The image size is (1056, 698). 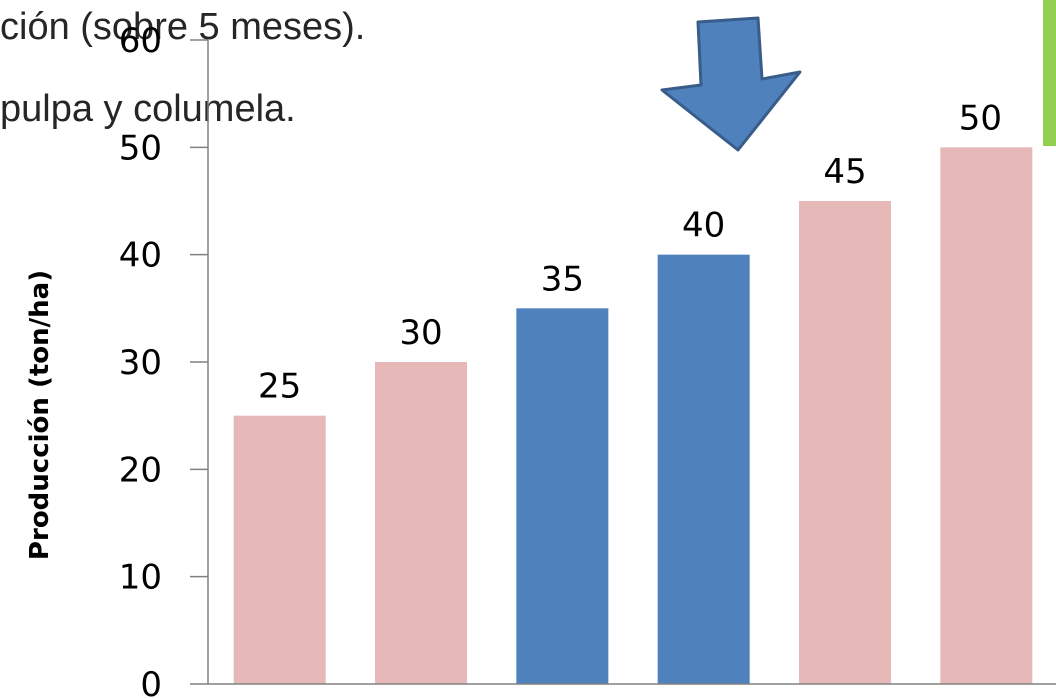 I want to click on overlay-text-line-2: pulpa y columela., so click(x=148, y=109).